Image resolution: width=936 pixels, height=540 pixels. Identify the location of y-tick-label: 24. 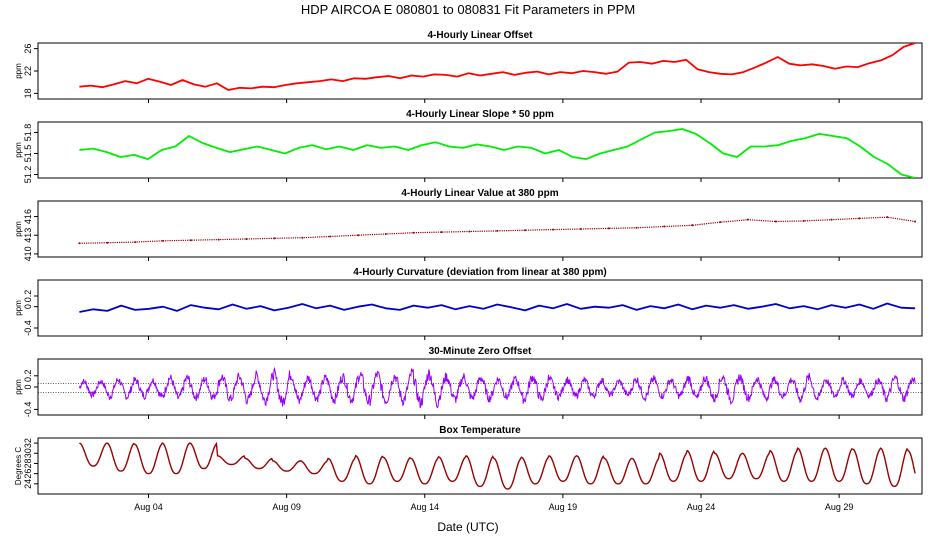
(28, 484).